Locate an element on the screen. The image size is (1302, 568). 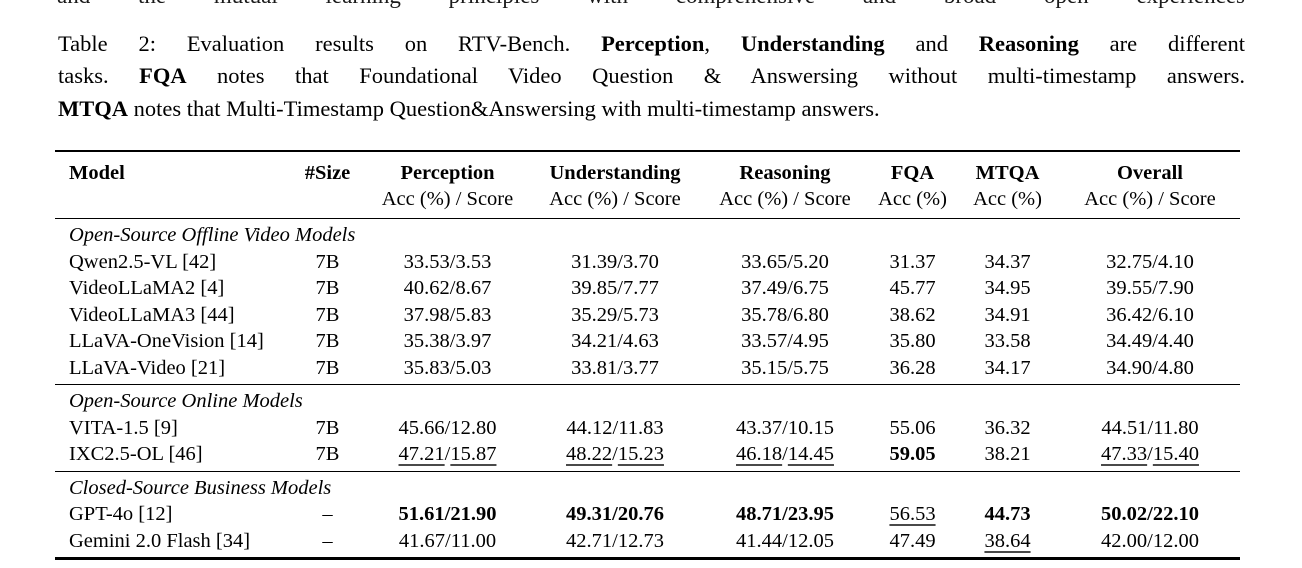
value-cell: 46.18/14.45 is located at coordinates (785, 454).